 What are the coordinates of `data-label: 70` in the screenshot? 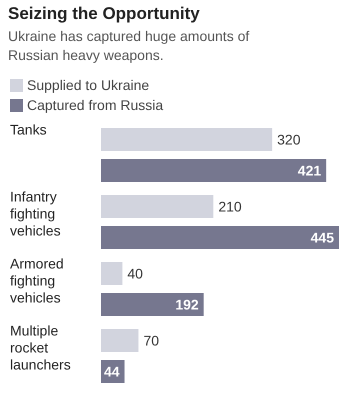 It's located at (151, 340).